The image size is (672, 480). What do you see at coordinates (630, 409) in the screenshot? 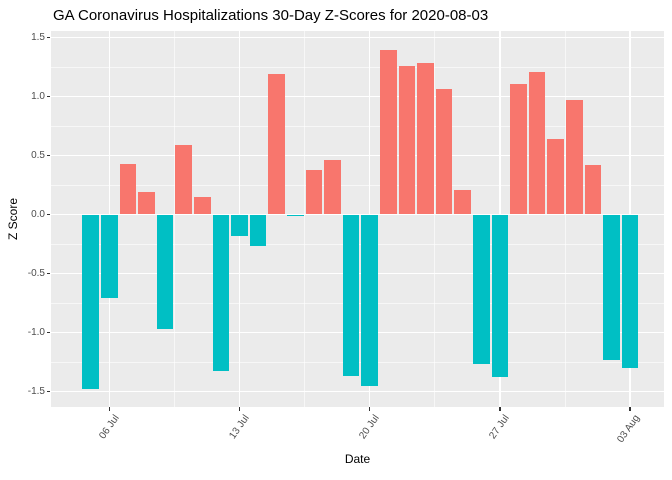
I see `x-tick-mark-03 Aug` at bounding box center [630, 409].